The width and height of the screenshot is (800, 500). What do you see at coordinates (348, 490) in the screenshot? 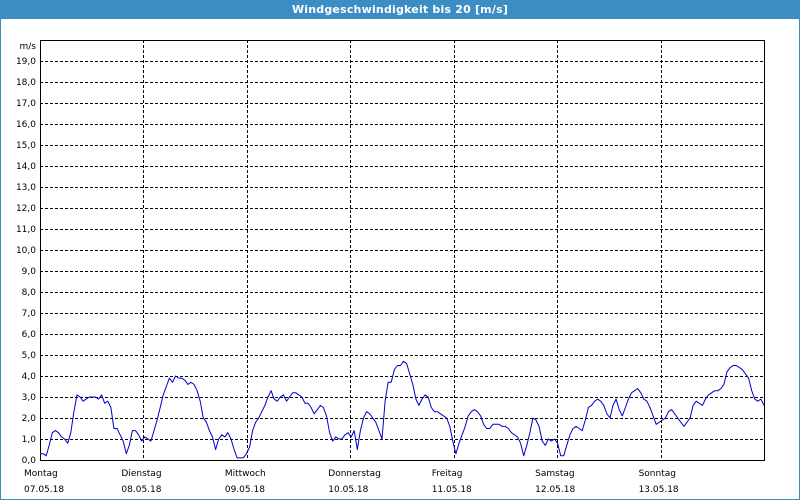
I see `x-tick-date: 10.05.18` at bounding box center [348, 490].